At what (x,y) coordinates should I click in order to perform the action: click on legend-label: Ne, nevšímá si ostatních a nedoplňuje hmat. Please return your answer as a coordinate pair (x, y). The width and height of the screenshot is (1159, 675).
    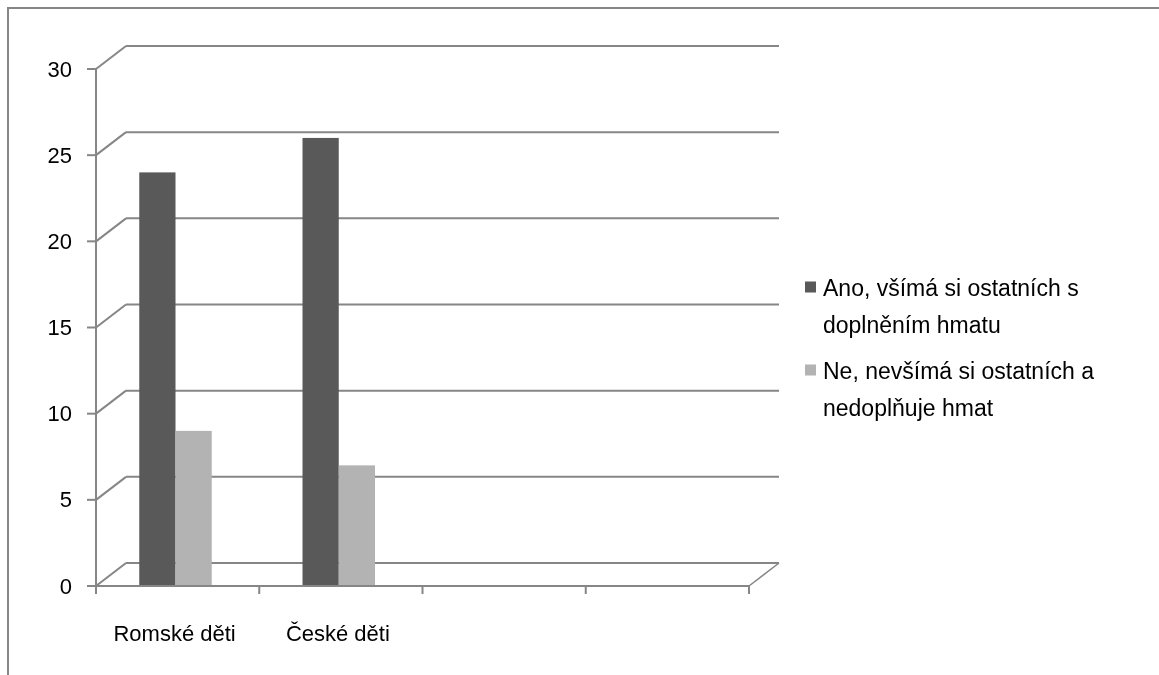
    Looking at the image, I should click on (959, 389).